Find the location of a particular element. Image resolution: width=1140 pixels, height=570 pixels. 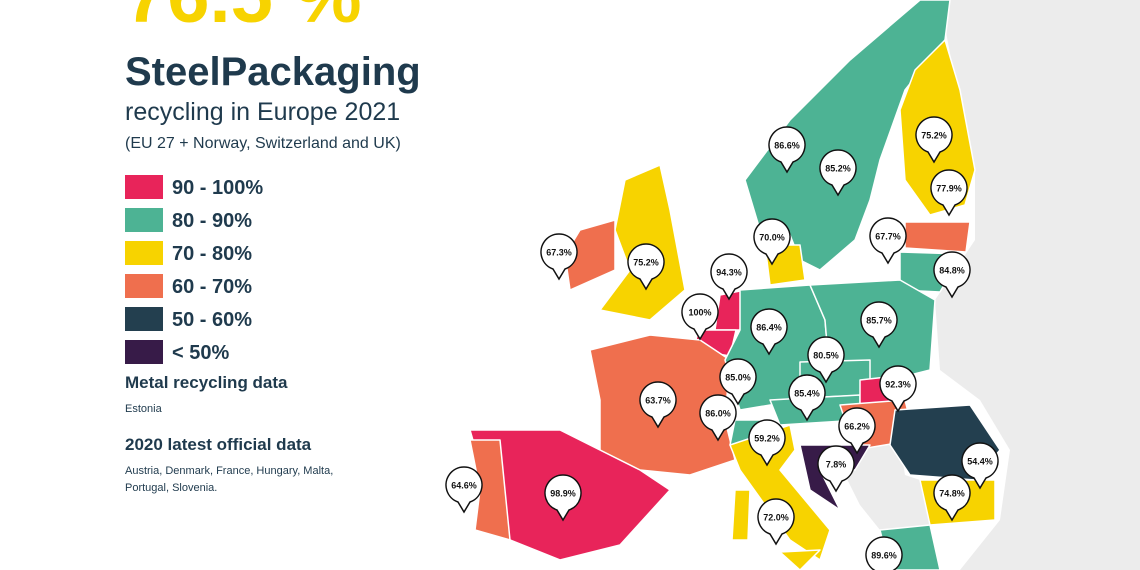

non-member-land is located at coordinates (887, 485).